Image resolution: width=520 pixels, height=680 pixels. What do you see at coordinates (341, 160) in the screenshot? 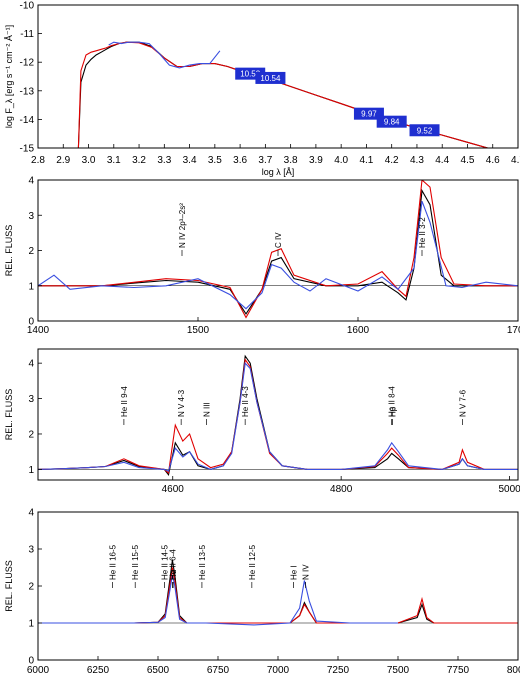
I see `x-tick-label: 4.0` at bounding box center [341, 160].